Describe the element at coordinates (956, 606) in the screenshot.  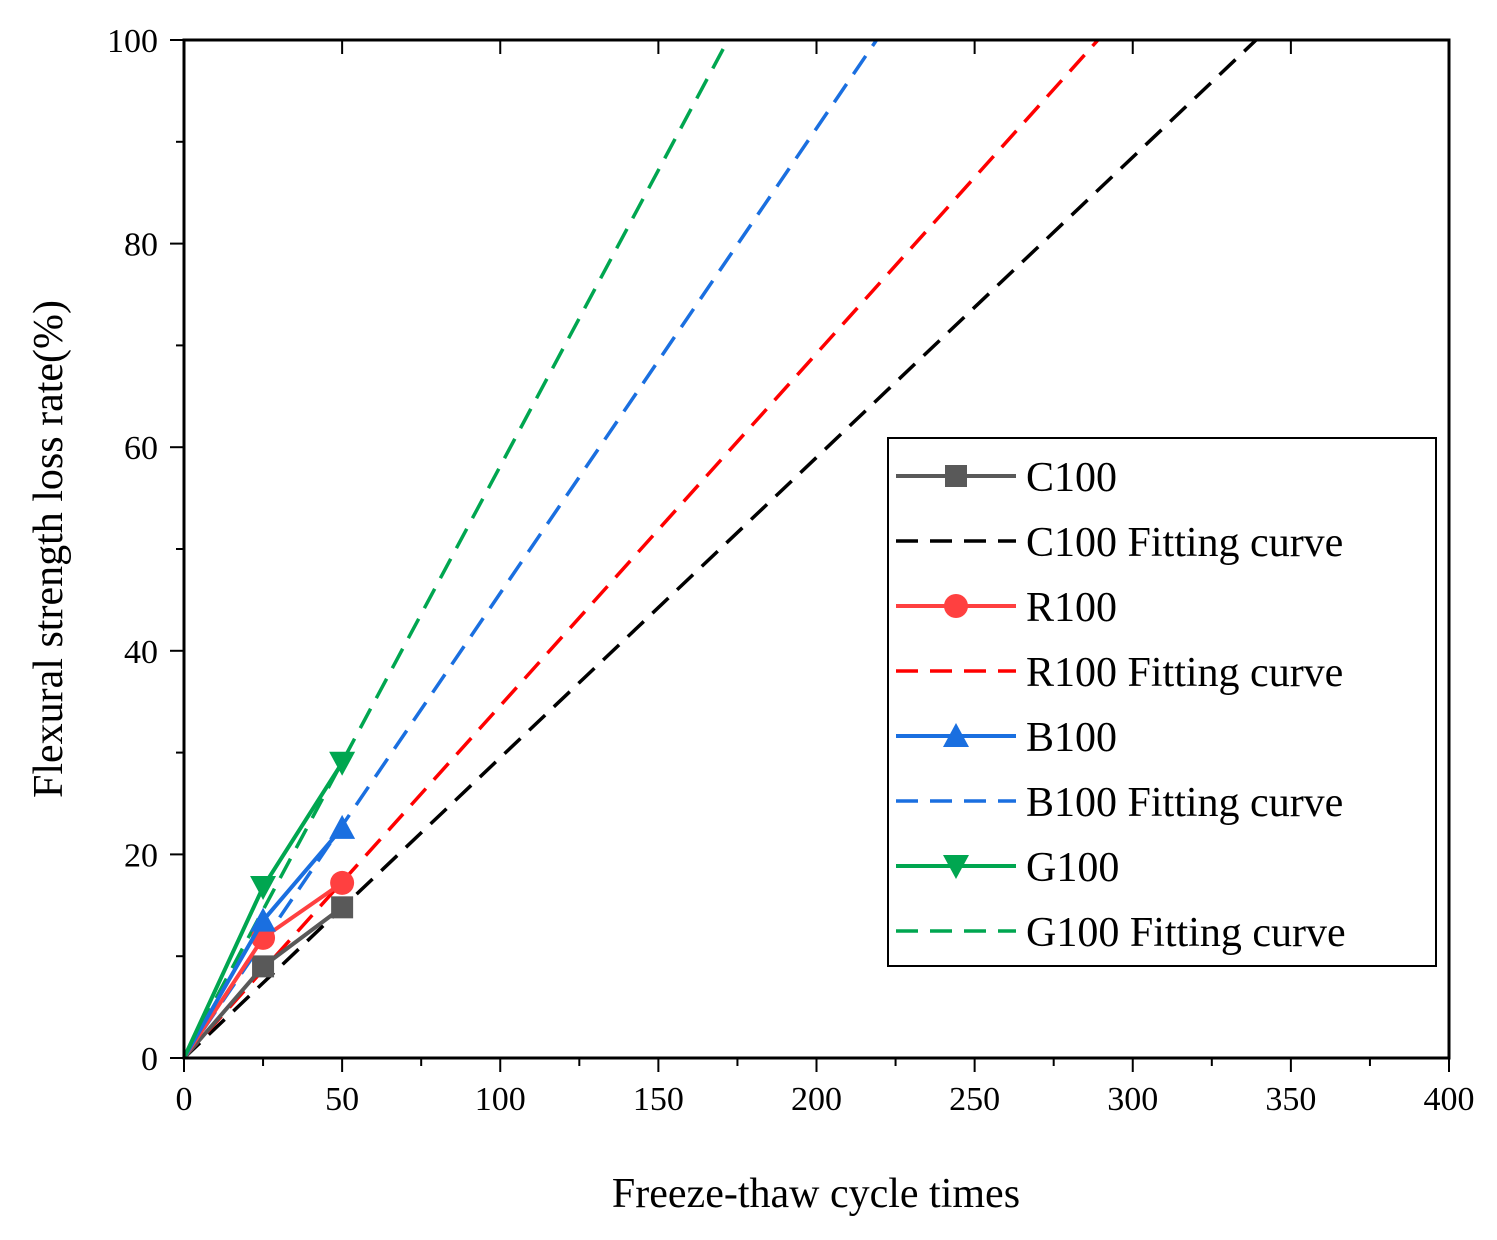
I see `legend-marker-r100` at that location.